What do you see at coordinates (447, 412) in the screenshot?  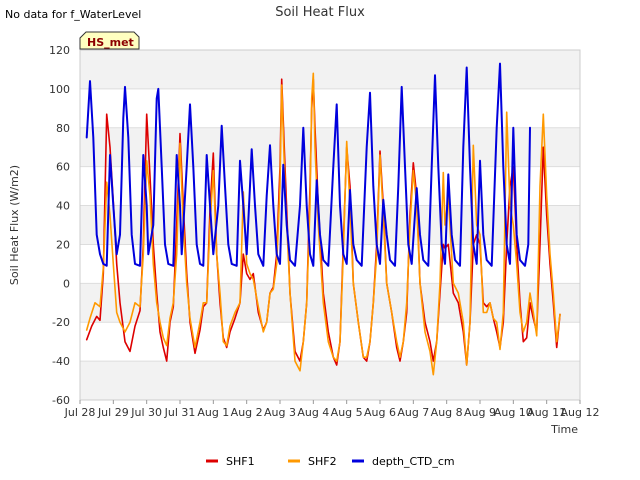 I see `x-tick-label: Aug 8` at bounding box center [447, 412].